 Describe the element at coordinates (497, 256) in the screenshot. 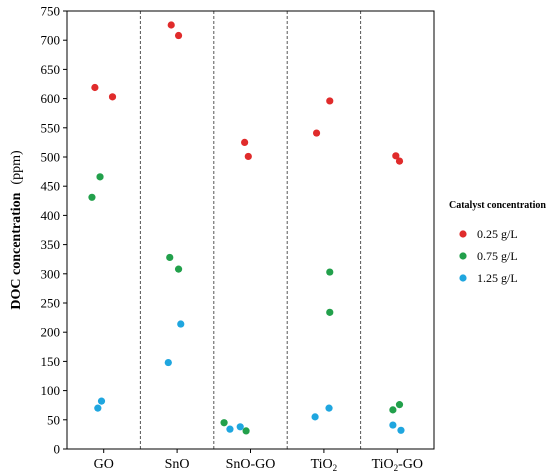

I see `legend-label: 0.75 g/L` at that location.